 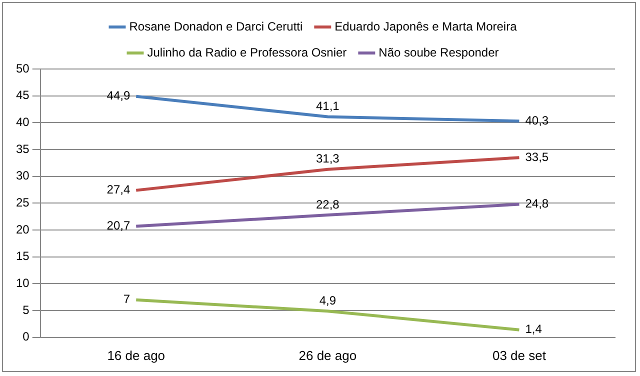 I want to click on y-tick-label: 15, so click(x=23, y=256).